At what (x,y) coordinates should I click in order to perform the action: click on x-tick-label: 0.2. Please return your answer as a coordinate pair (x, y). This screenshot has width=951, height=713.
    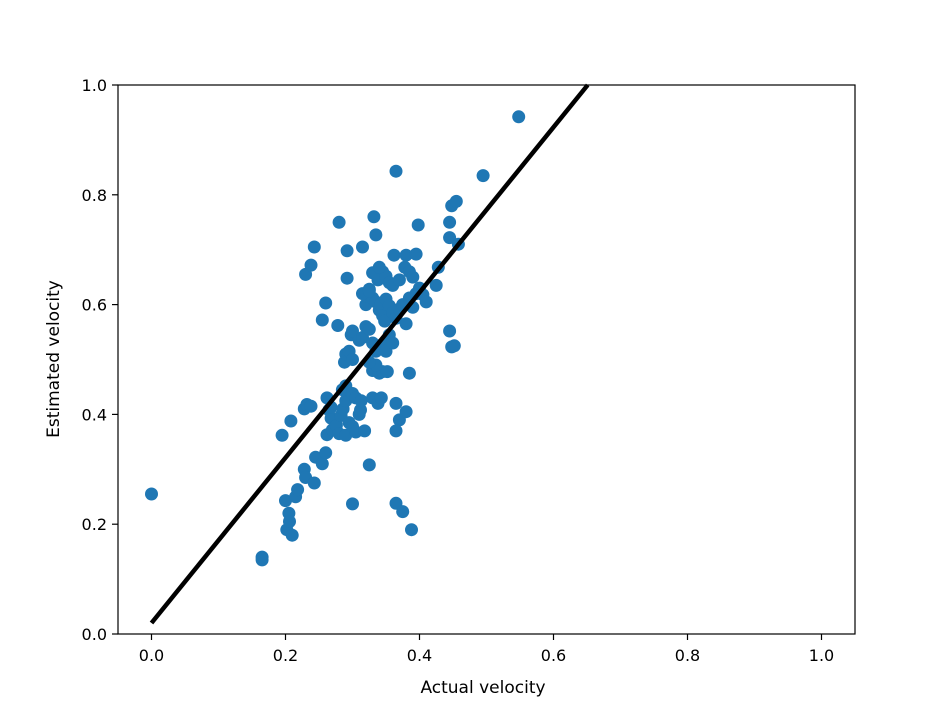
    Looking at the image, I should click on (285, 655).